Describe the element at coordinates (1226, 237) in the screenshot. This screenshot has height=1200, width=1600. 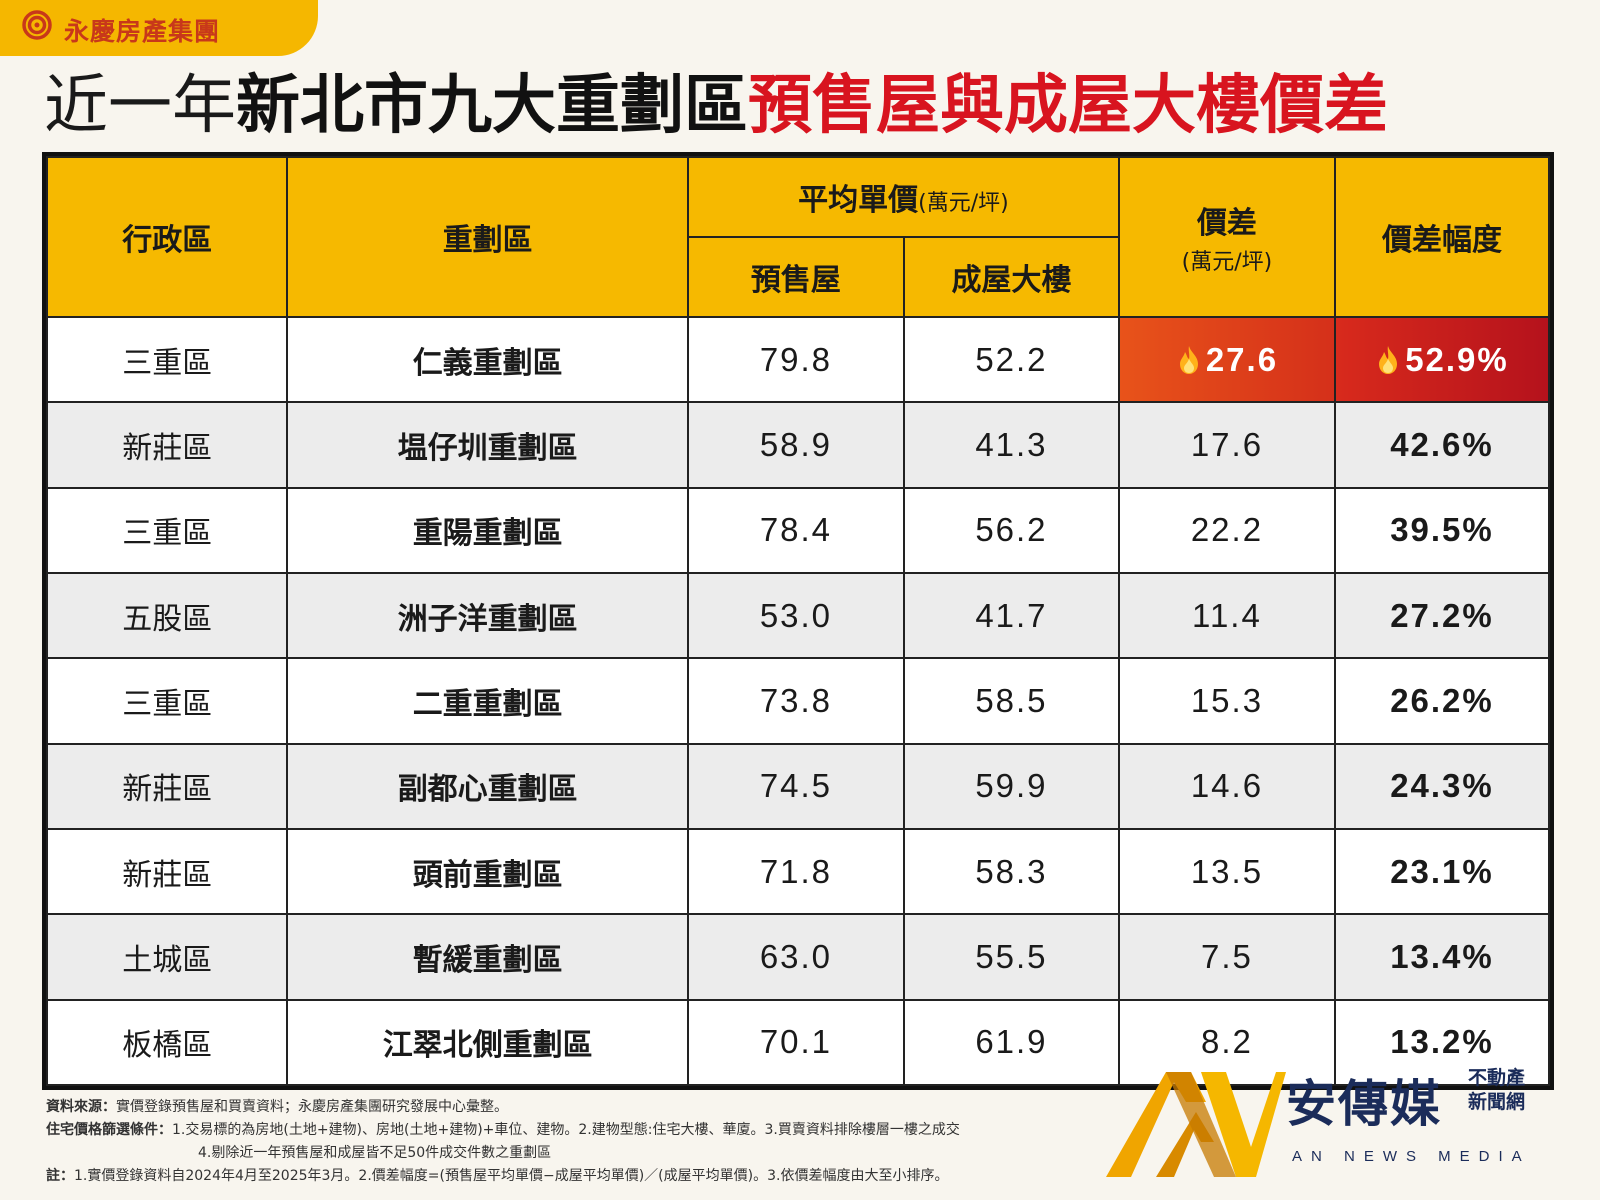
I see `header-diff: 價差 (萬元/坪)` at that location.